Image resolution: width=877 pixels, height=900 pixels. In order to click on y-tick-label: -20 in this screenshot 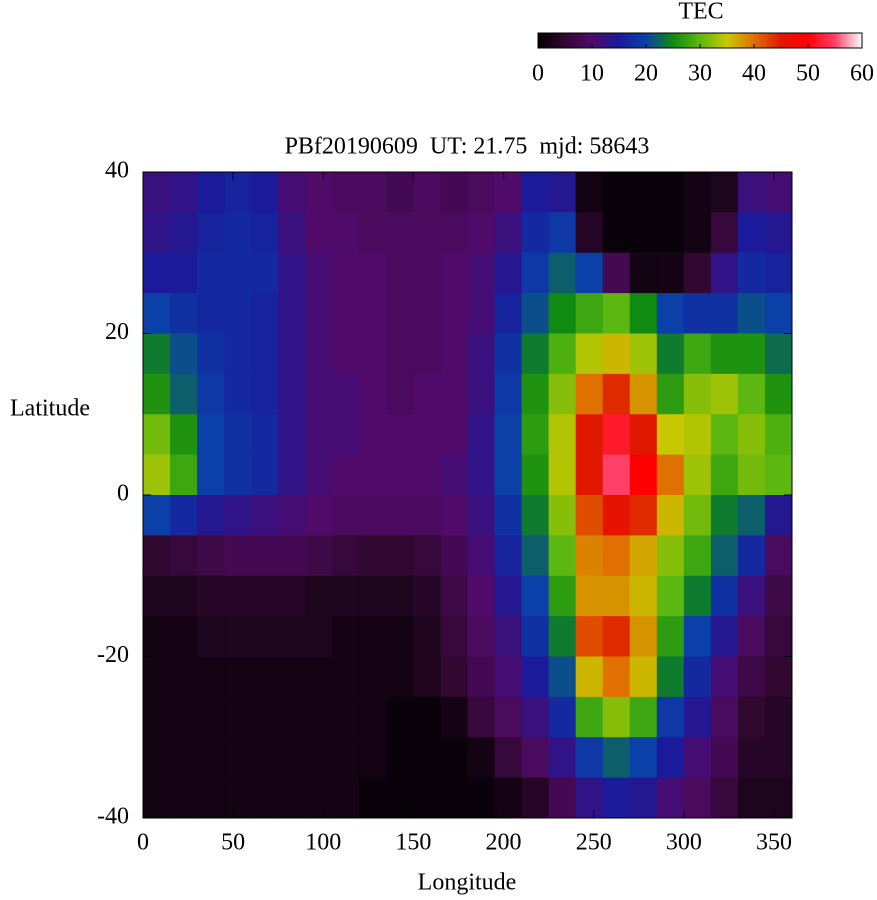, I will do `click(113, 655)`.